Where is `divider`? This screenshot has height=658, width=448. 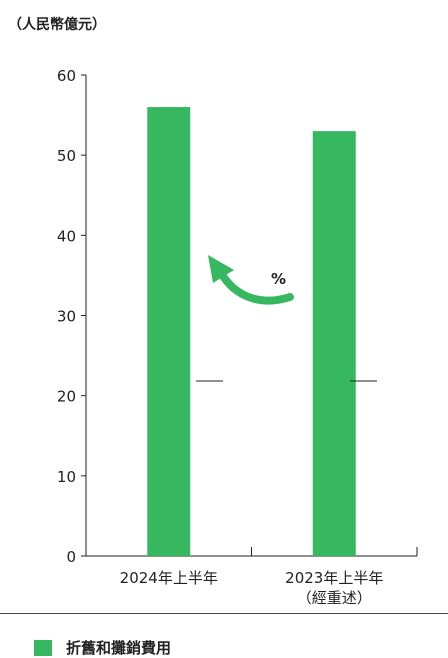
divider is located at coordinates (224, 613).